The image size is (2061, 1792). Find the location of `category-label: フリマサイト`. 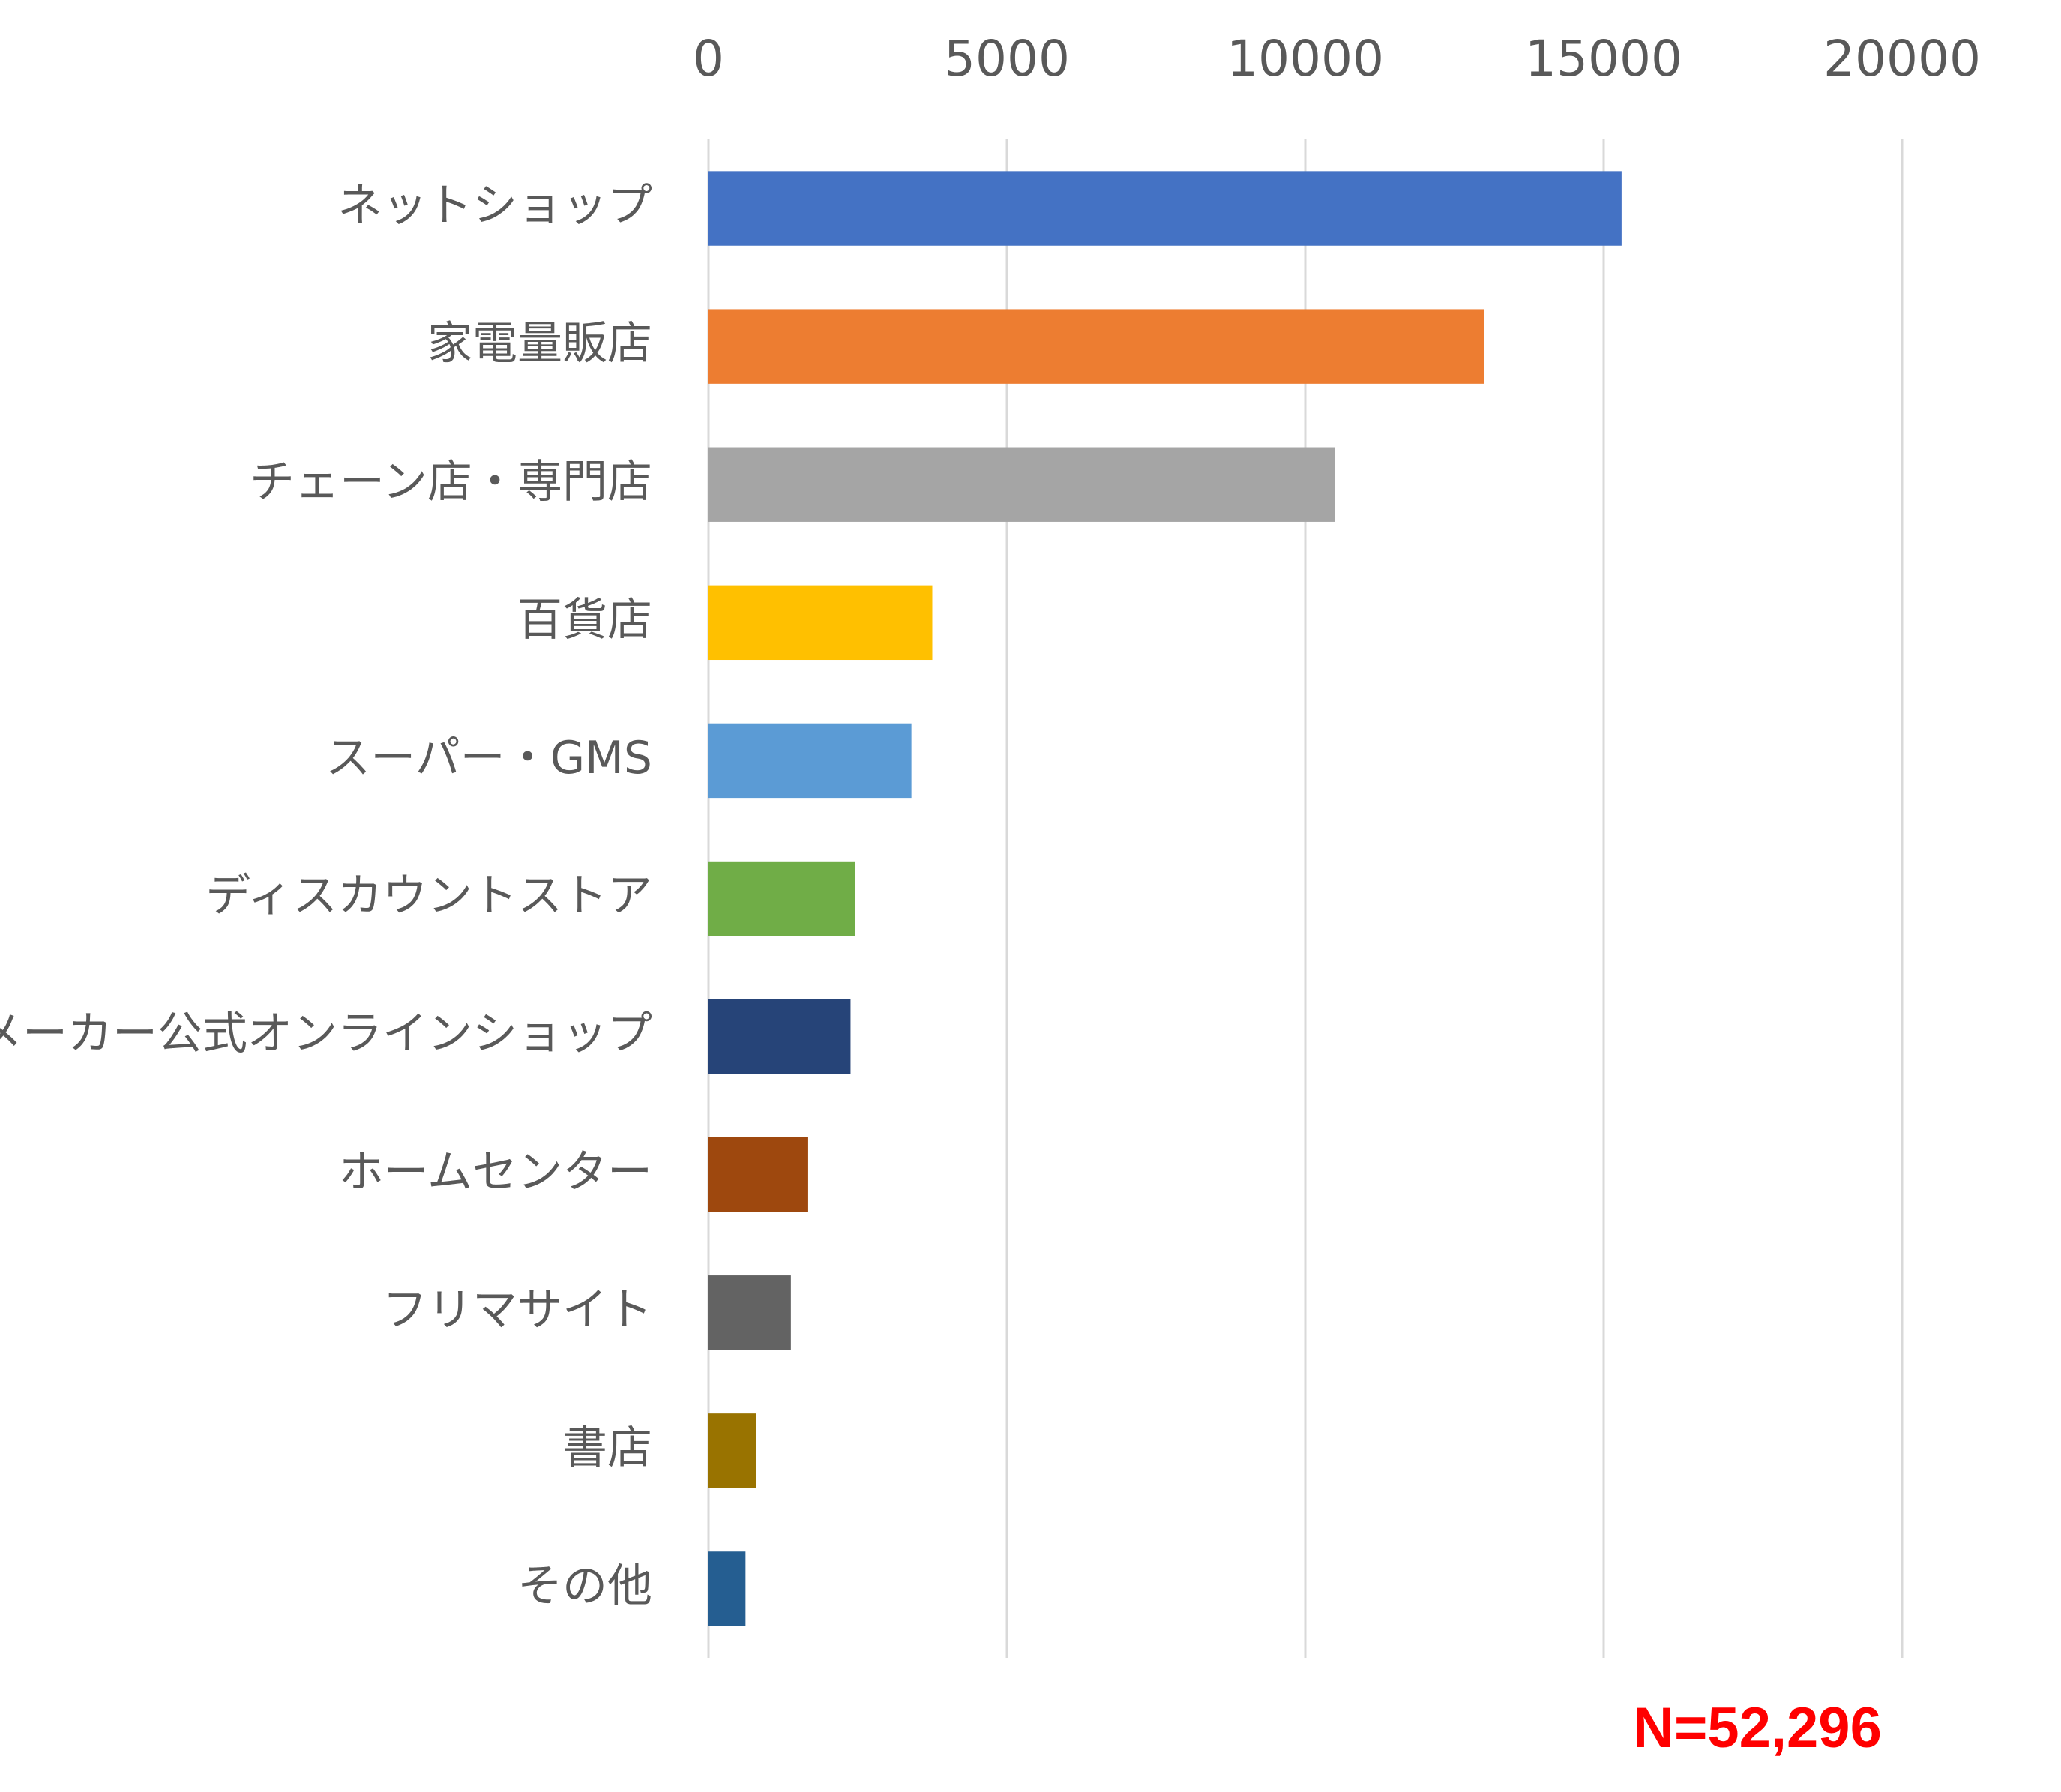

category-label: フリマサイト is located at coordinates (517, 1310).